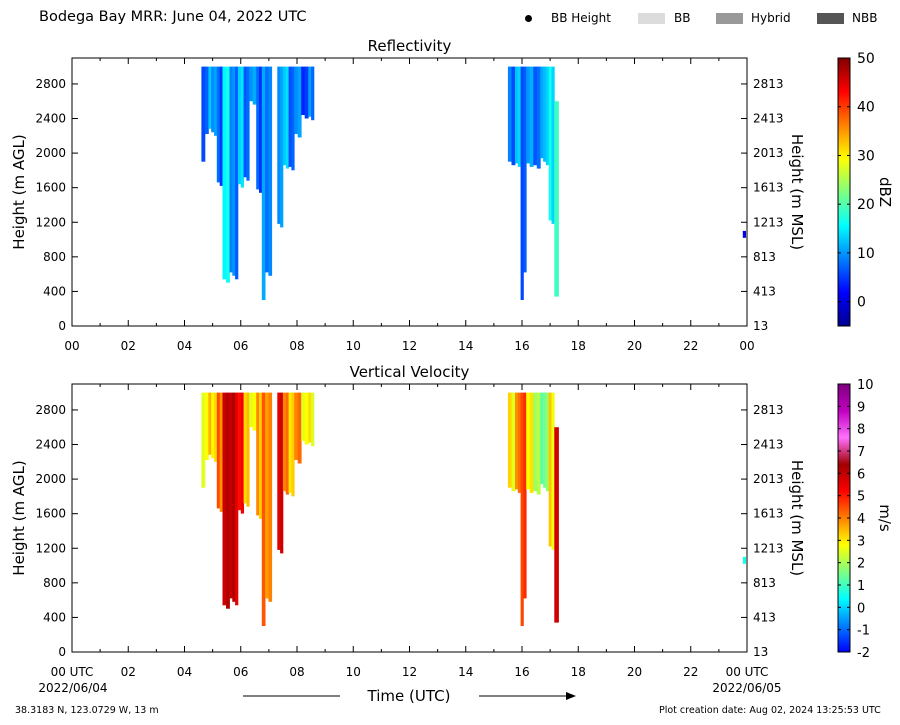  Describe the element at coordinates (682, 18) in the screenshot. I see `legend-bb-label: BB` at that location.